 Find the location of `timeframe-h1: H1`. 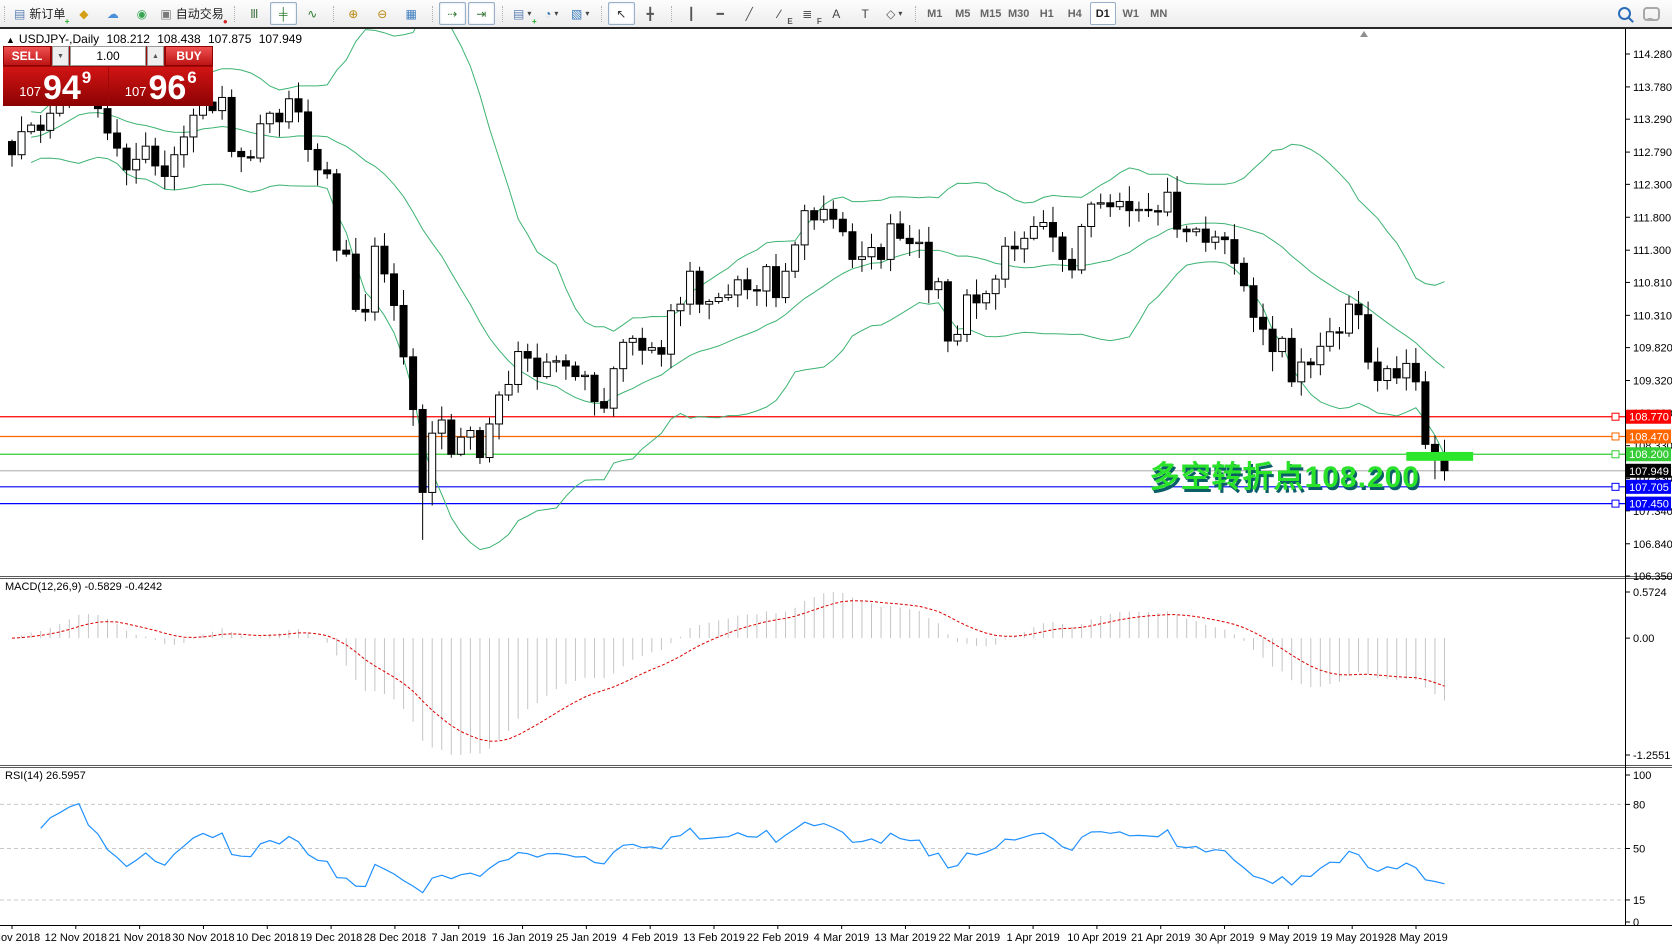

timeframe-h1: H1 is located at coordinates (1046, 13).